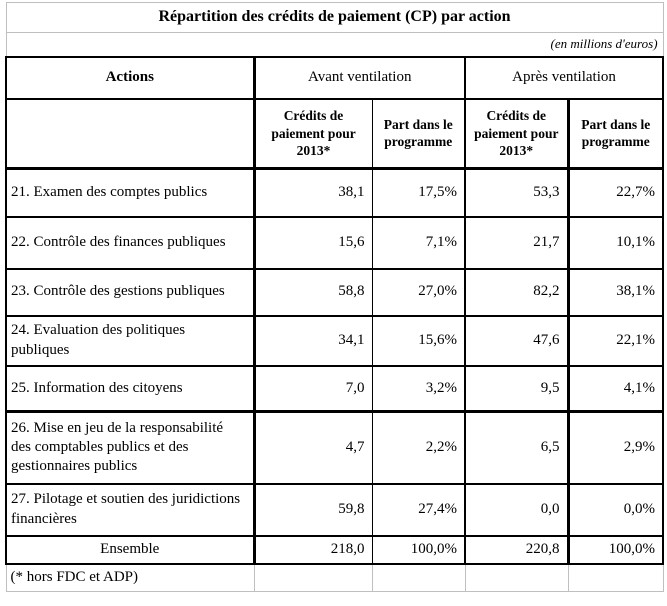 The width and height of the screenshot is (667, 606). Describe the element at coordinates (517, 243) in the screenshot. I see `cell-apres-credits: 21,7` at that location.